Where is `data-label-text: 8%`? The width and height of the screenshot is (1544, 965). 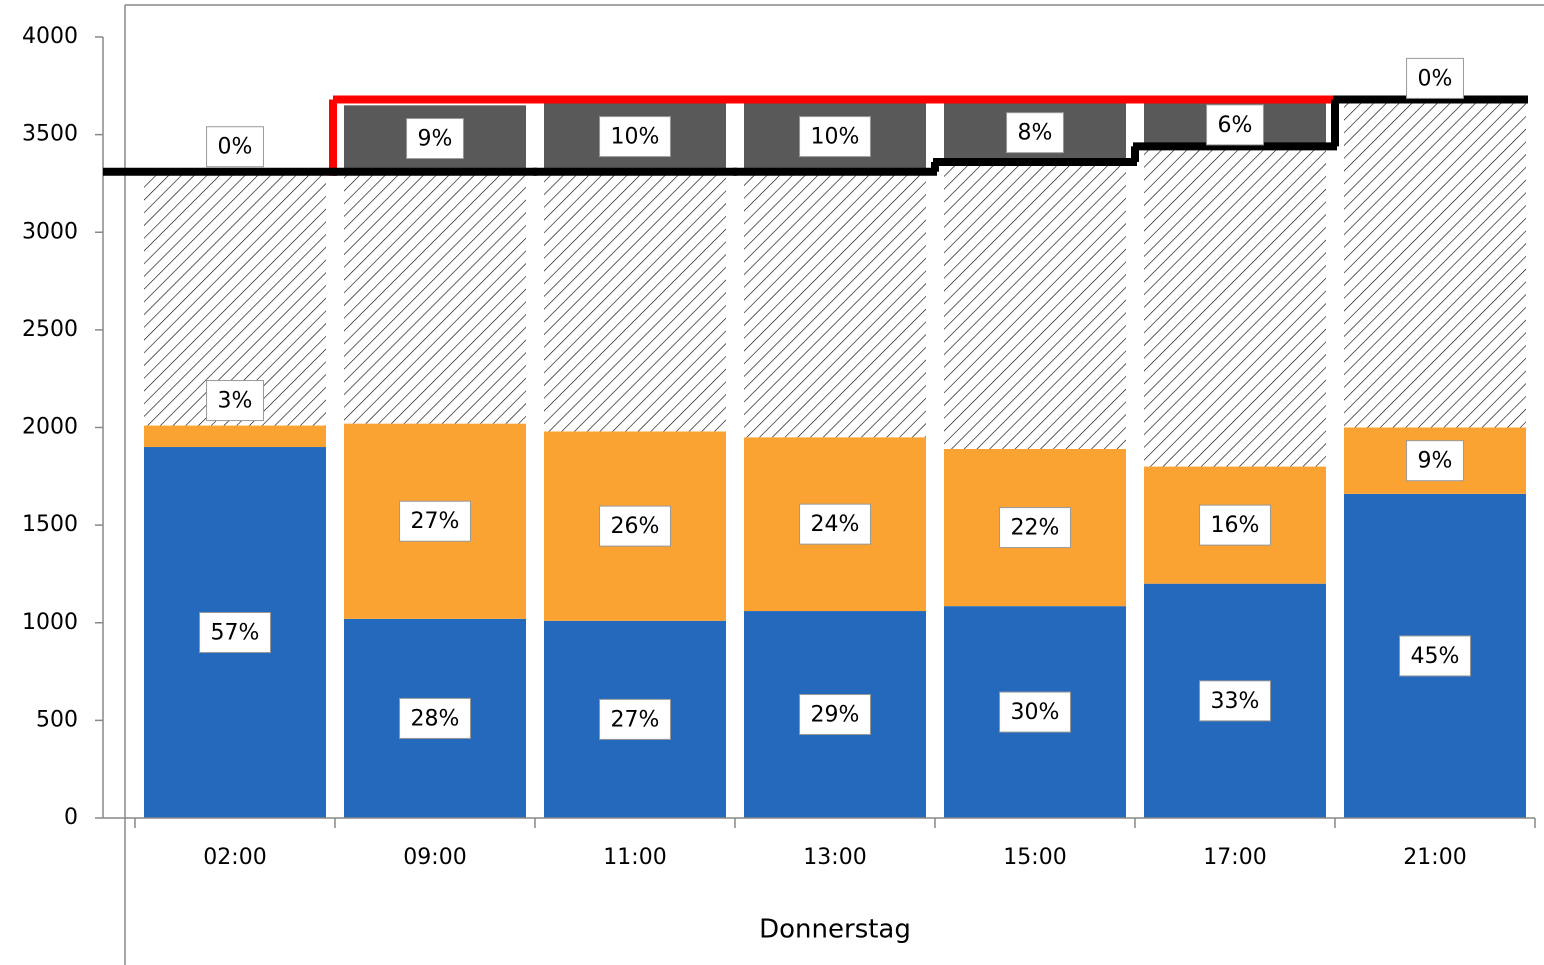 data-label-text: 8% is located at coordinates (1035, 133).